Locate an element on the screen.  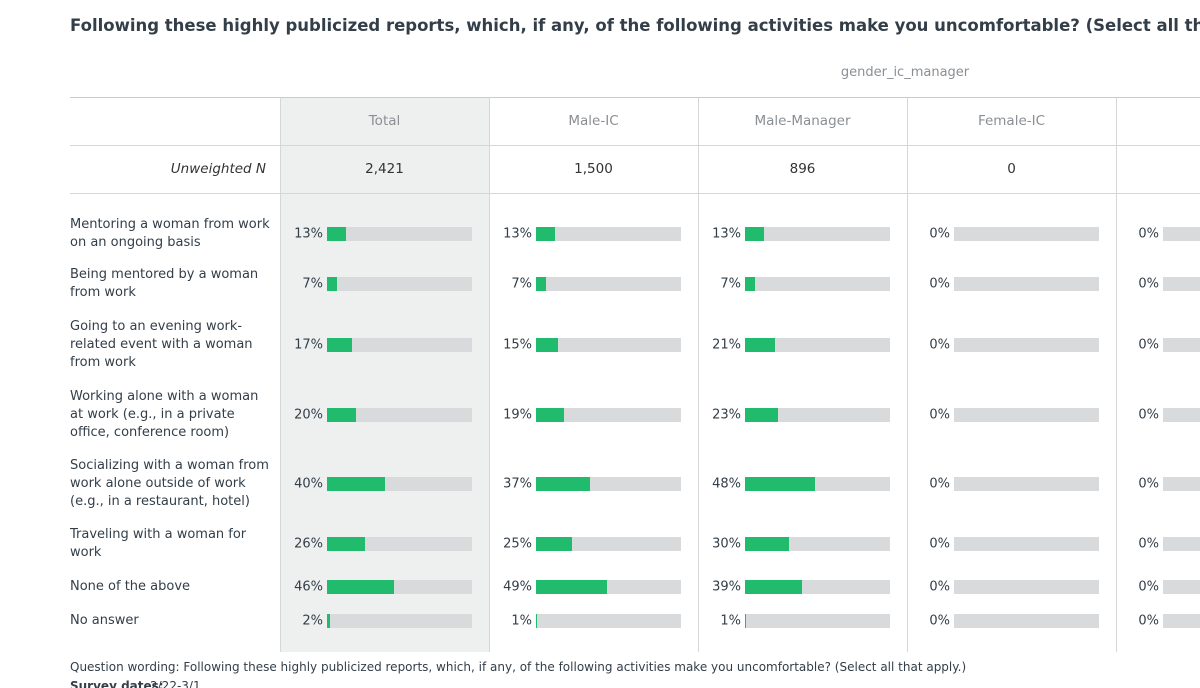
row-label: None of the above is located at coordinates (130, 586).